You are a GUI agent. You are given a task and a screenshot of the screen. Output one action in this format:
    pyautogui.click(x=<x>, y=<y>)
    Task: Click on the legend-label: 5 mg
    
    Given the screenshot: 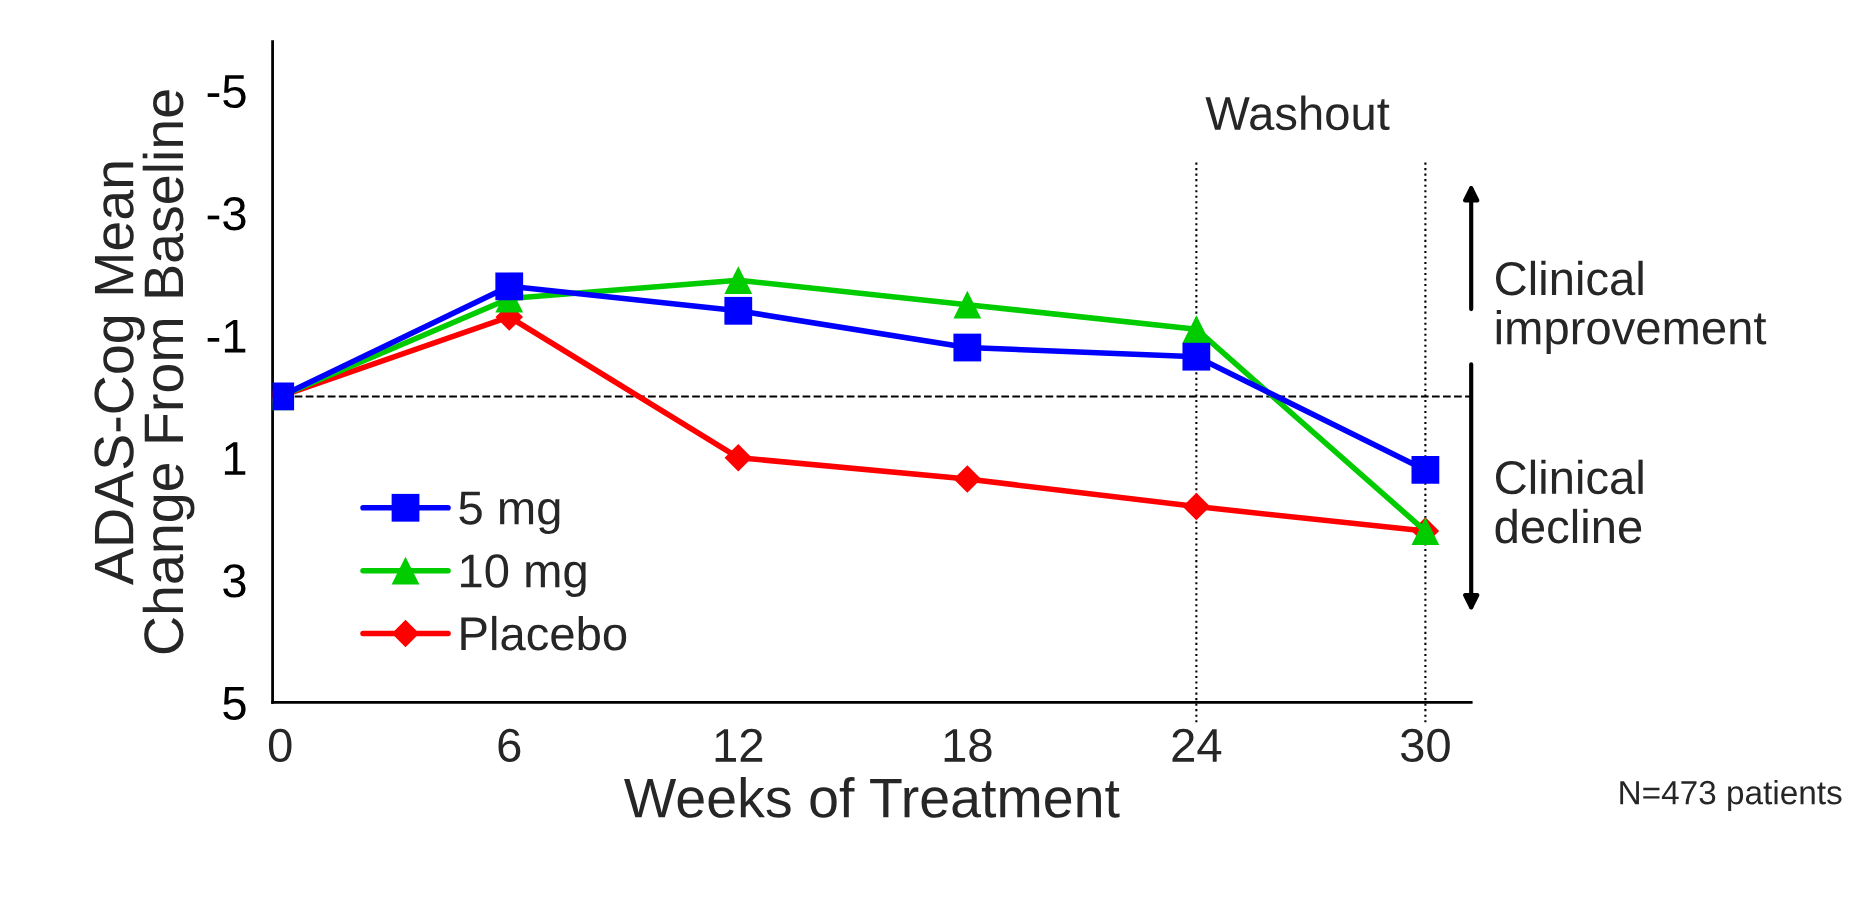 What is the action you would take?
    pyautogui.click(x=509, y=513)
    